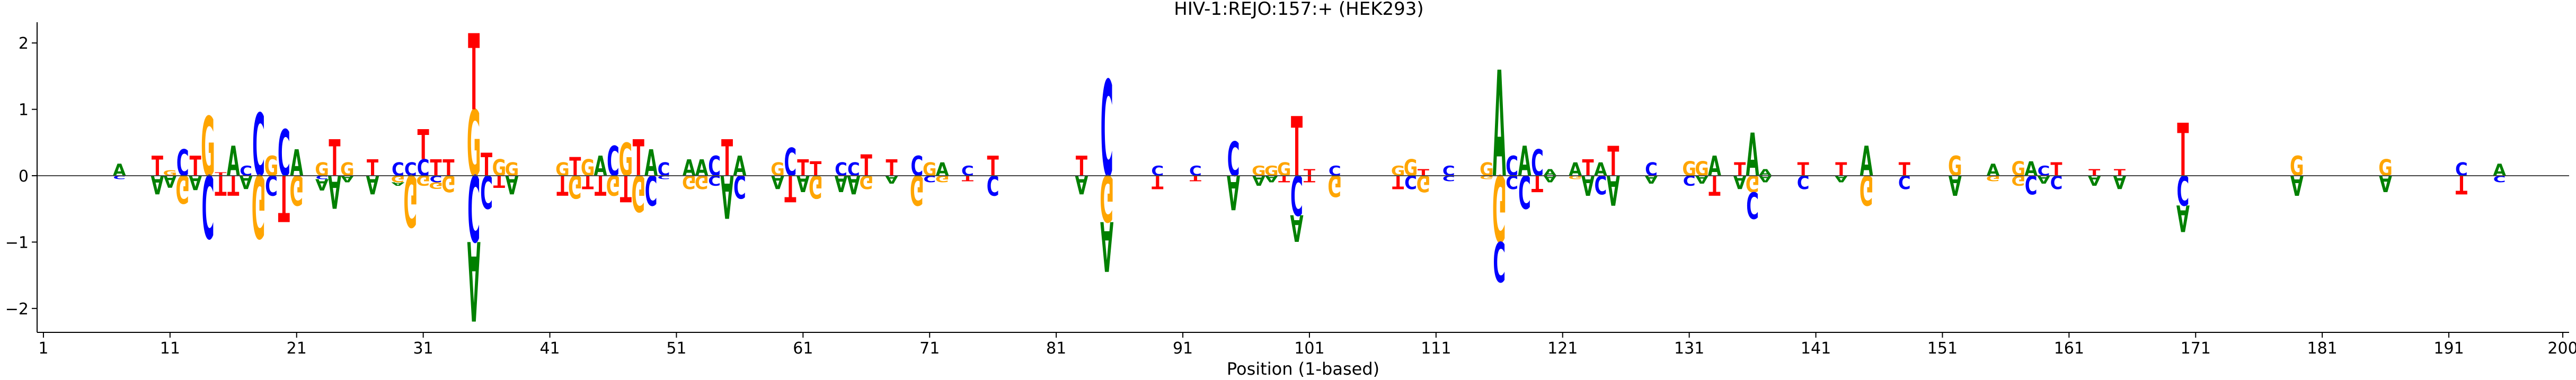  What do you see at coordinates (803, 348) in the screenshot?
I see `x-tick-label: 61` at bounding box center [803, 348].